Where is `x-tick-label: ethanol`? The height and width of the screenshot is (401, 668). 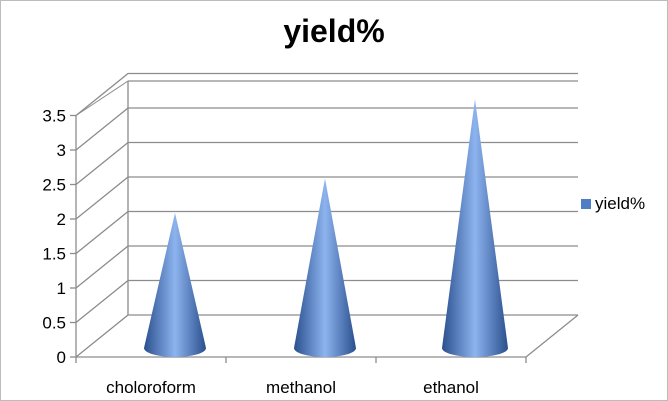 x-tick-label: ethanol is located at coordinates (451, 387).